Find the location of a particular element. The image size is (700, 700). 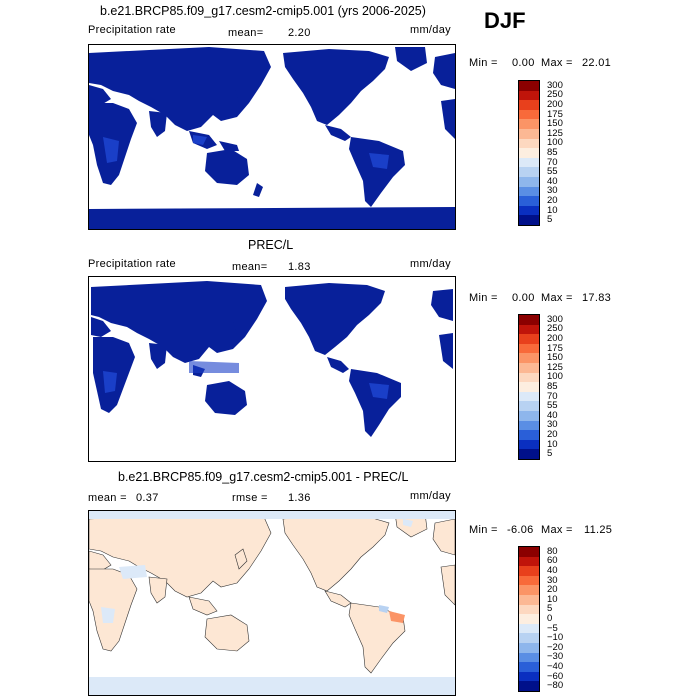

panel3-map is located at coordinates (272, 603).